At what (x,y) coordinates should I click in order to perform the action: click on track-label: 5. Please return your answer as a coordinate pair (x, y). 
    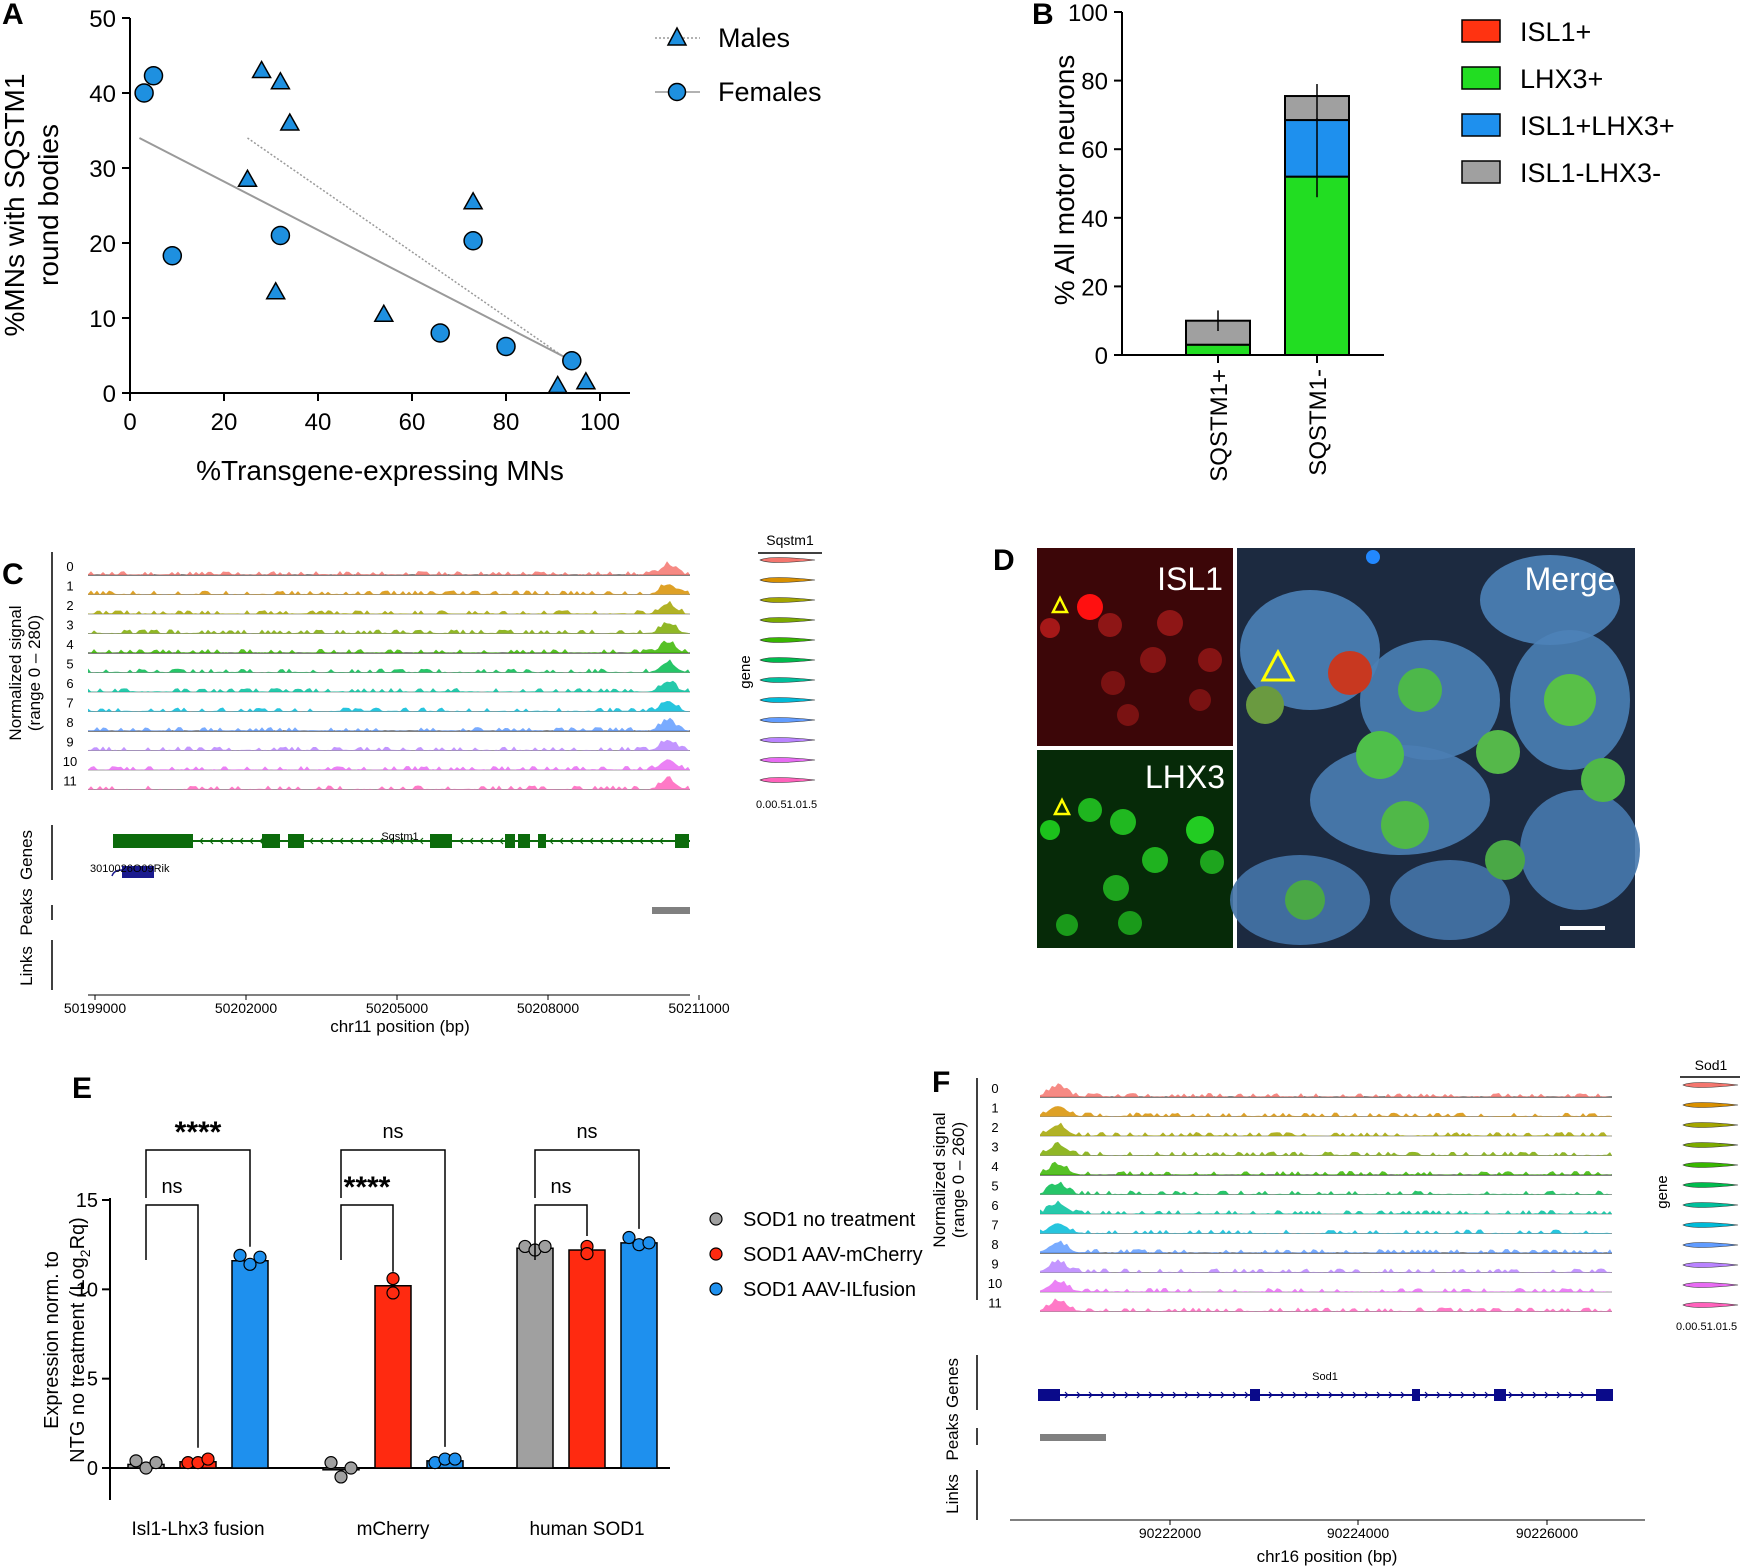
    Looking at the image, I should click on (994, 1186).